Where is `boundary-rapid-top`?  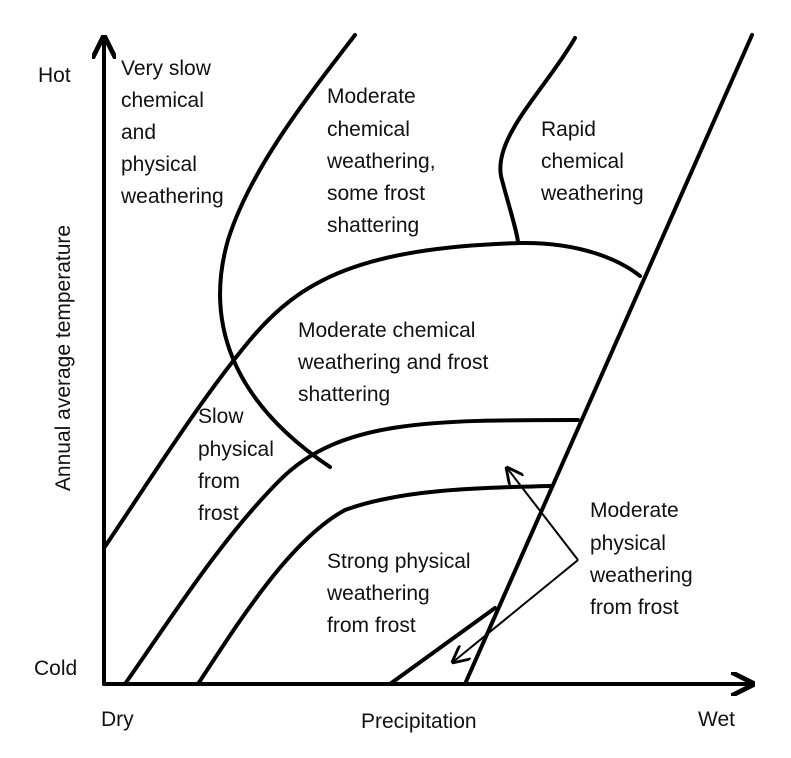
boundary-rapid-top is located at coordinates (537, 140).